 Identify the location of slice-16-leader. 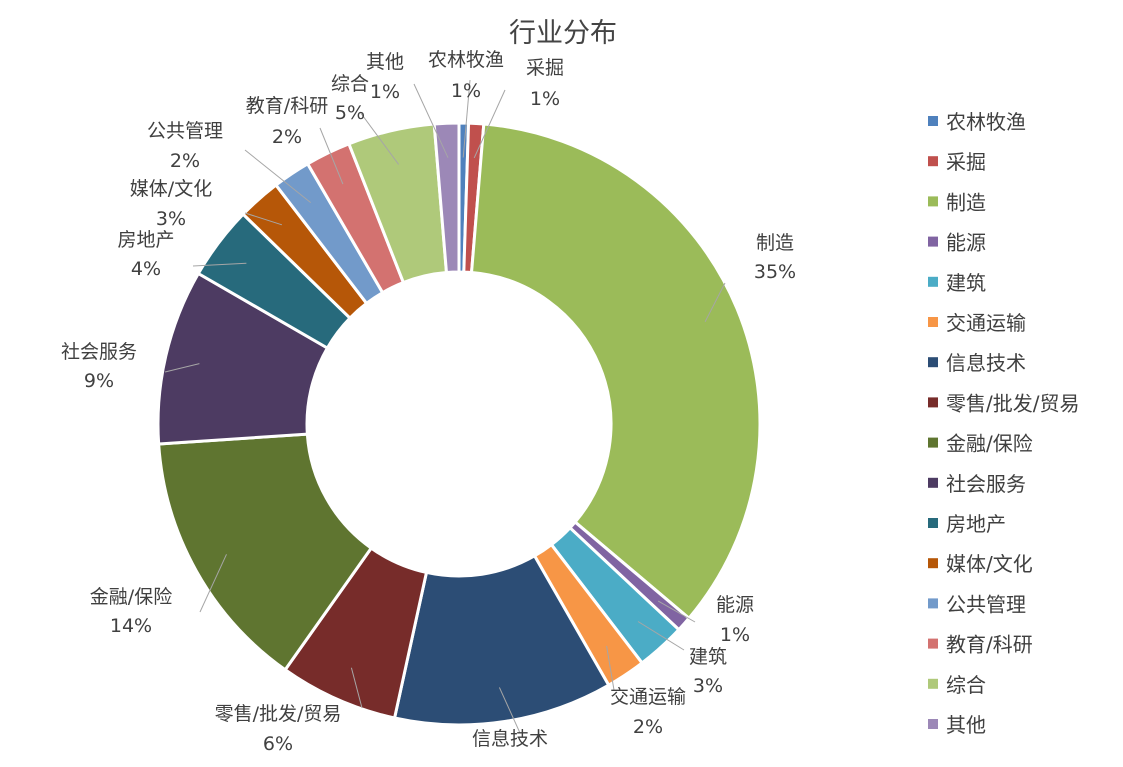
(431, 120).